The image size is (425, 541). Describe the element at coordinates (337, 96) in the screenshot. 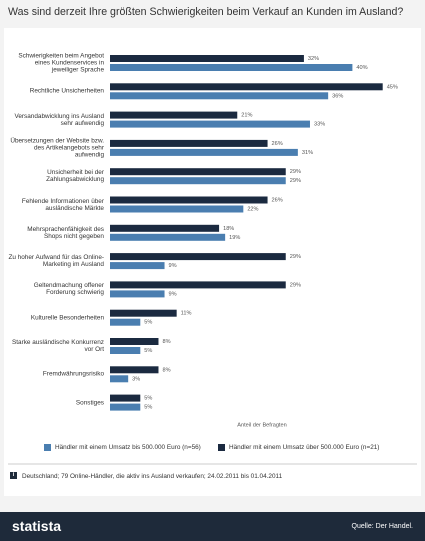

I see `value-label: 36%` at that location.